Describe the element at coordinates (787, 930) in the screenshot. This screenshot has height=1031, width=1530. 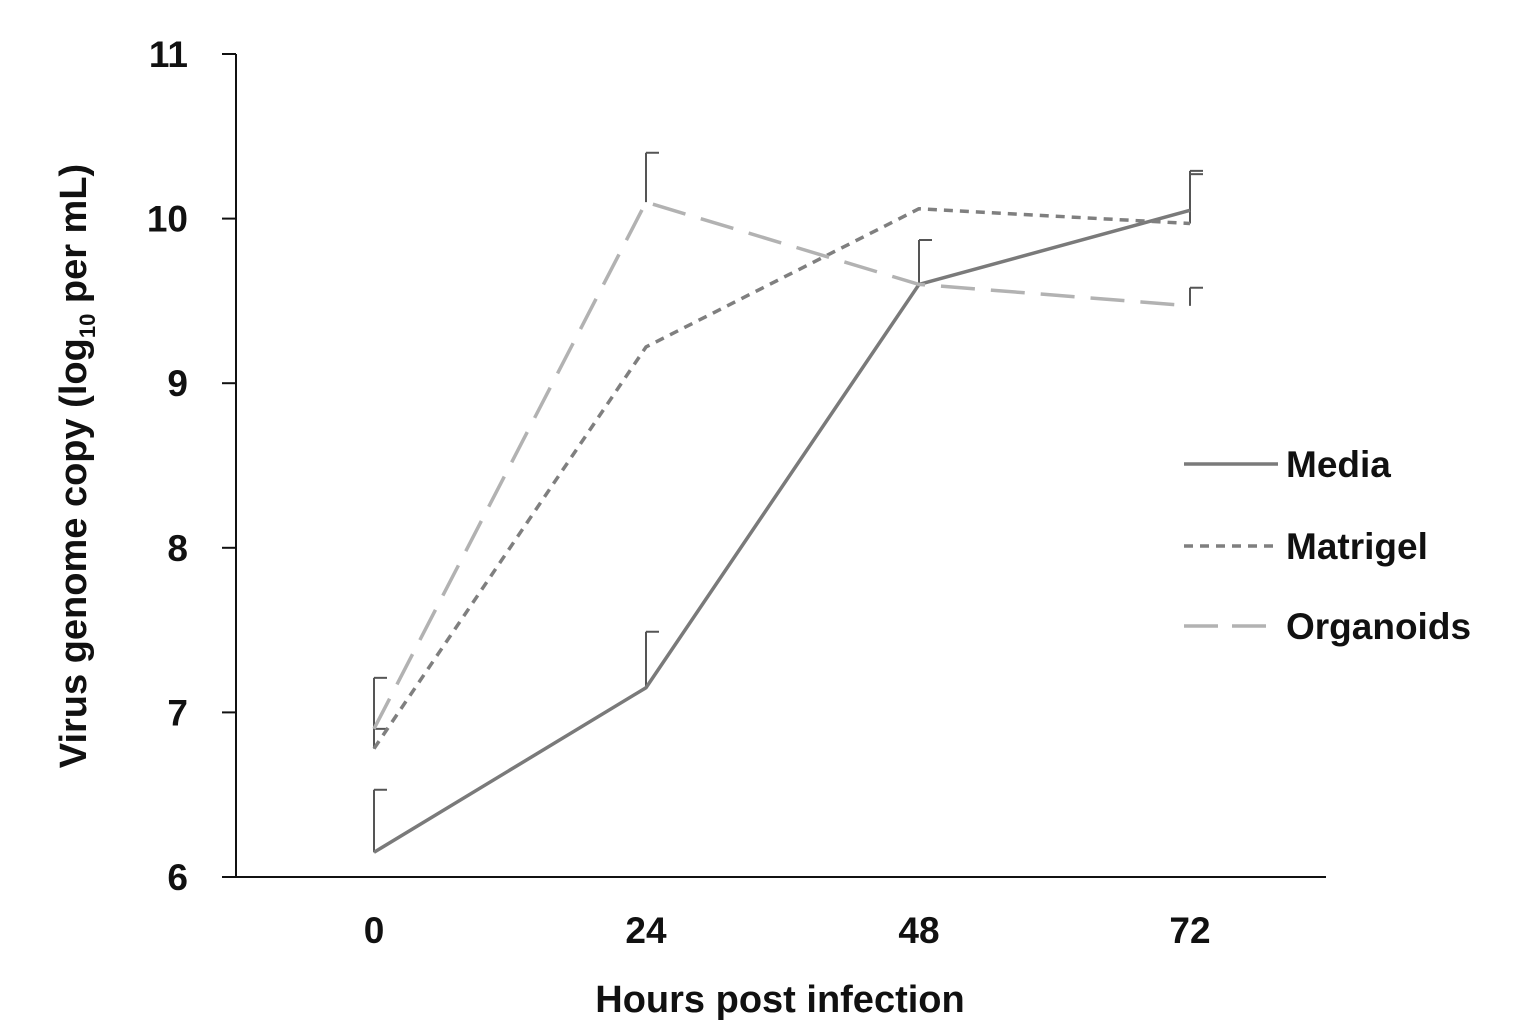
I see `x-axis-ticks: 0 24 48 72` at that location.